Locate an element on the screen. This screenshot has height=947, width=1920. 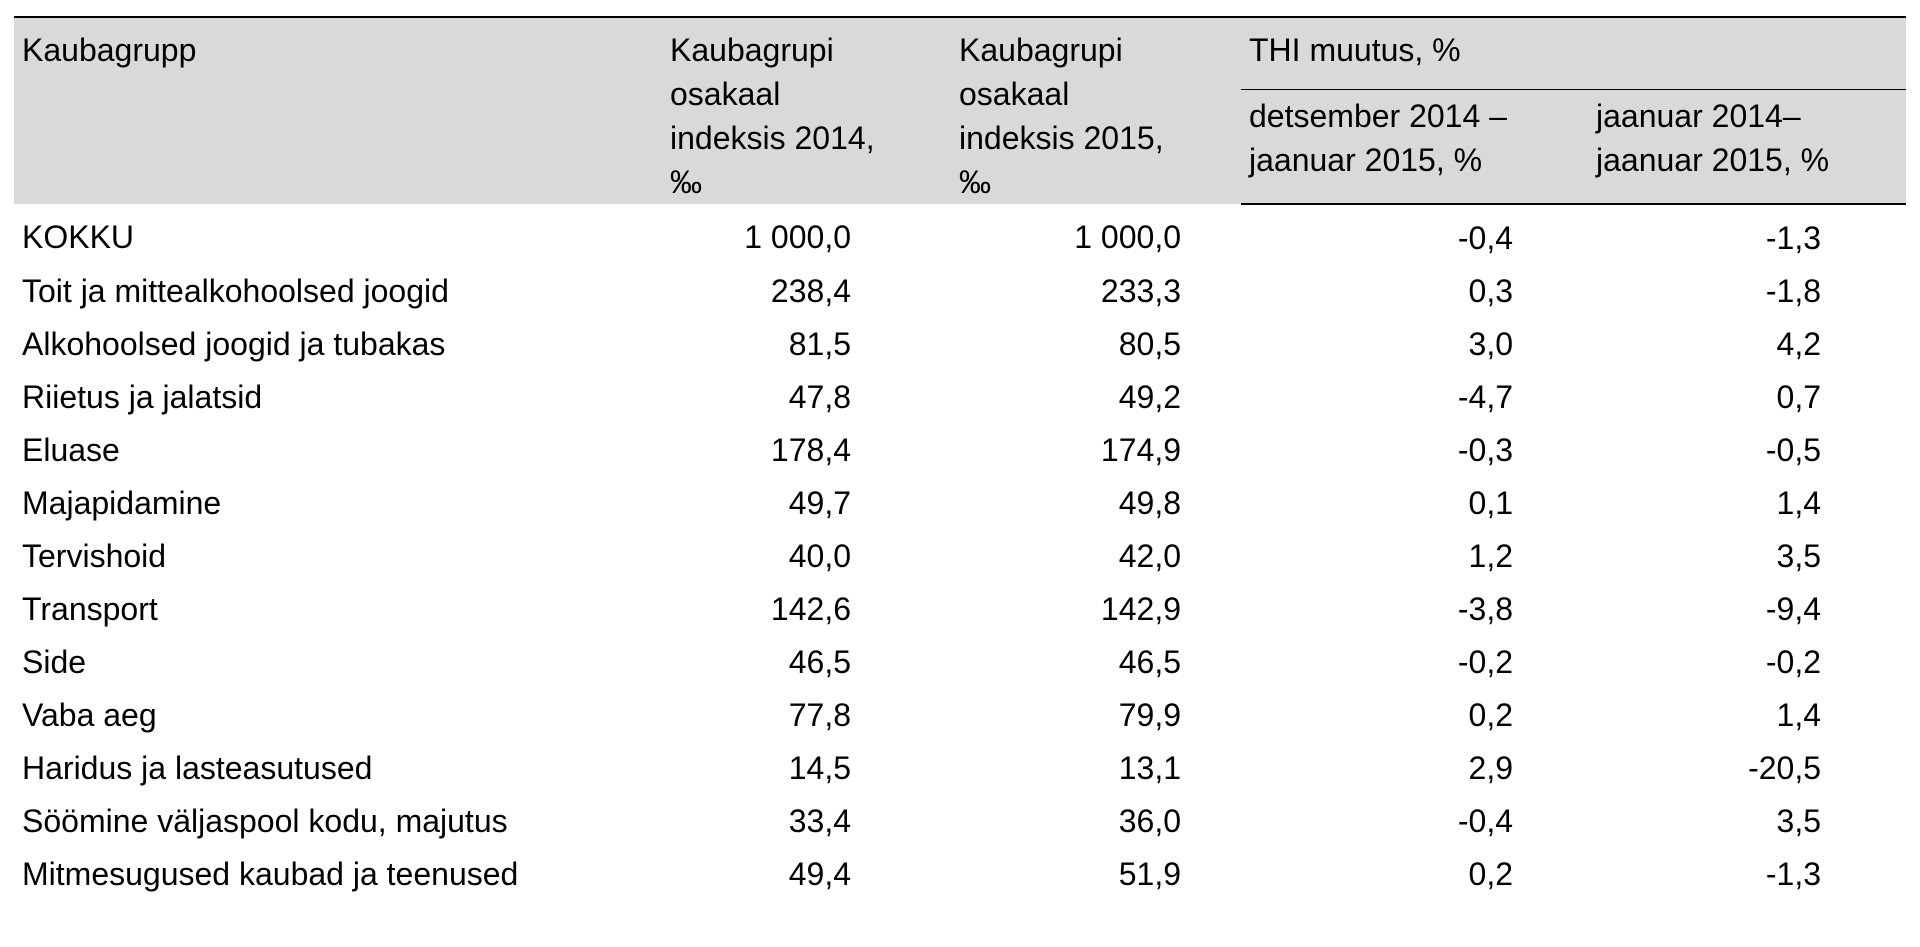
cell-share-2015: 42,0 is located at coordinates (1149, 555).